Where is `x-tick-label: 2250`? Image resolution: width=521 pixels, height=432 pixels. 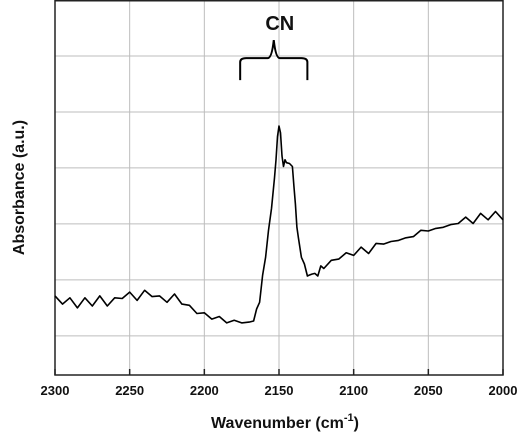
x-tick-label: 2250 is located at coordinates (129, 390).